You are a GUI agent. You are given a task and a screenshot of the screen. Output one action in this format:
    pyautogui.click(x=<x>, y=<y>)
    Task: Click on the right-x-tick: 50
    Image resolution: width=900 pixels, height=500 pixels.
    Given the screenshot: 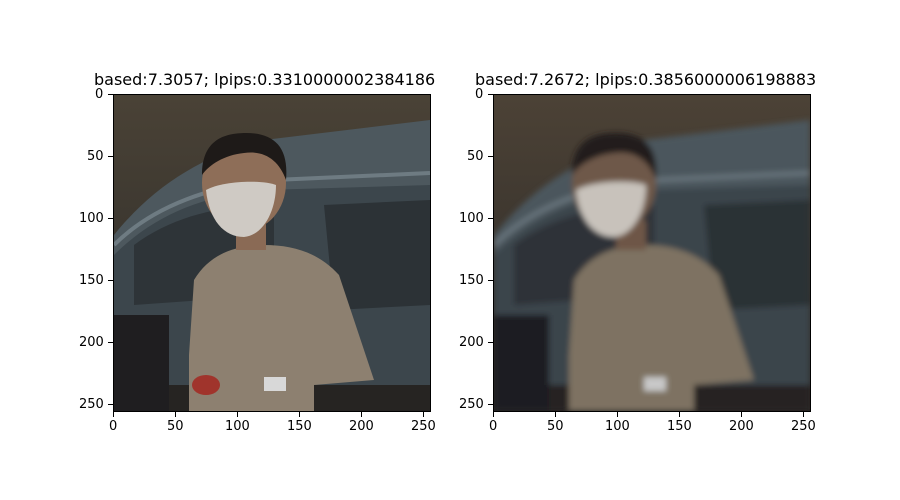 What is the action you would take?
    pyautogui.click(x=555, y=426)
    